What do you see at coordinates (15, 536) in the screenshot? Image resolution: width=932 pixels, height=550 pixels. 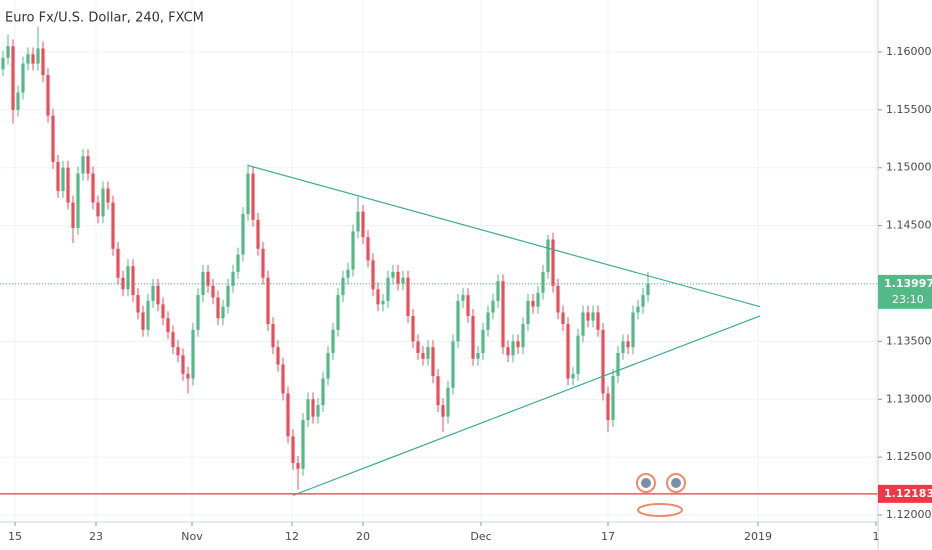 I see `x-tick-label: 15` at bounding box center [15, 536].